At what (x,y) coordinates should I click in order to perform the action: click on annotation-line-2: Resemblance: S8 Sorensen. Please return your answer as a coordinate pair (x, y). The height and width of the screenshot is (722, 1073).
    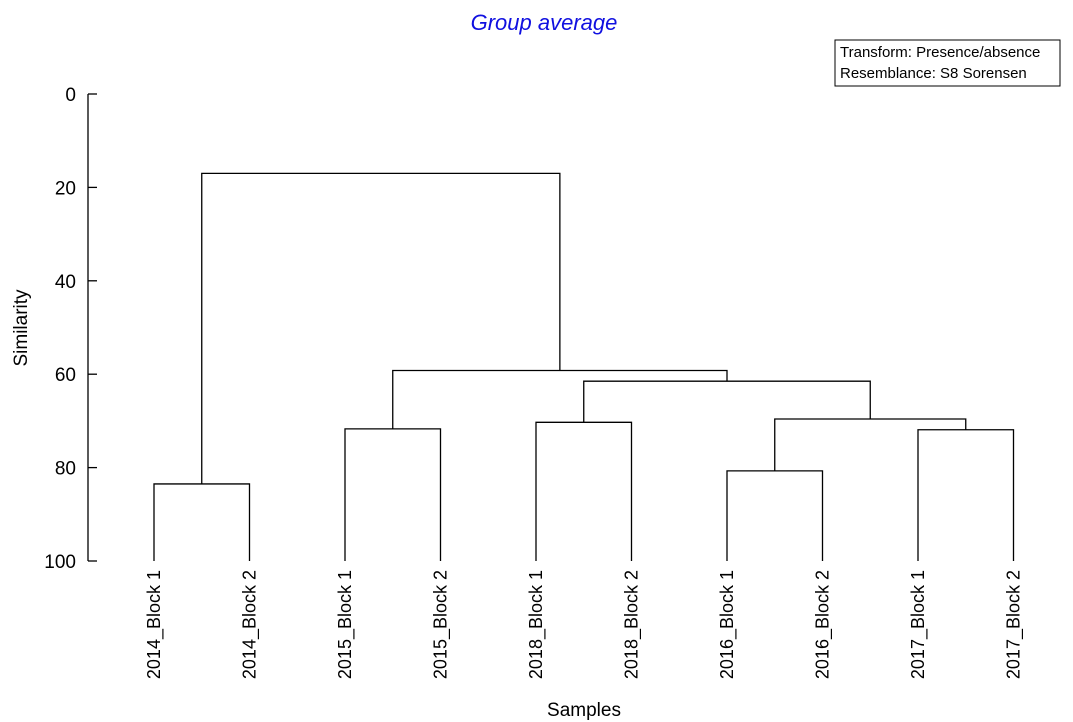
    Looking at the image, I should click on (933, 73).